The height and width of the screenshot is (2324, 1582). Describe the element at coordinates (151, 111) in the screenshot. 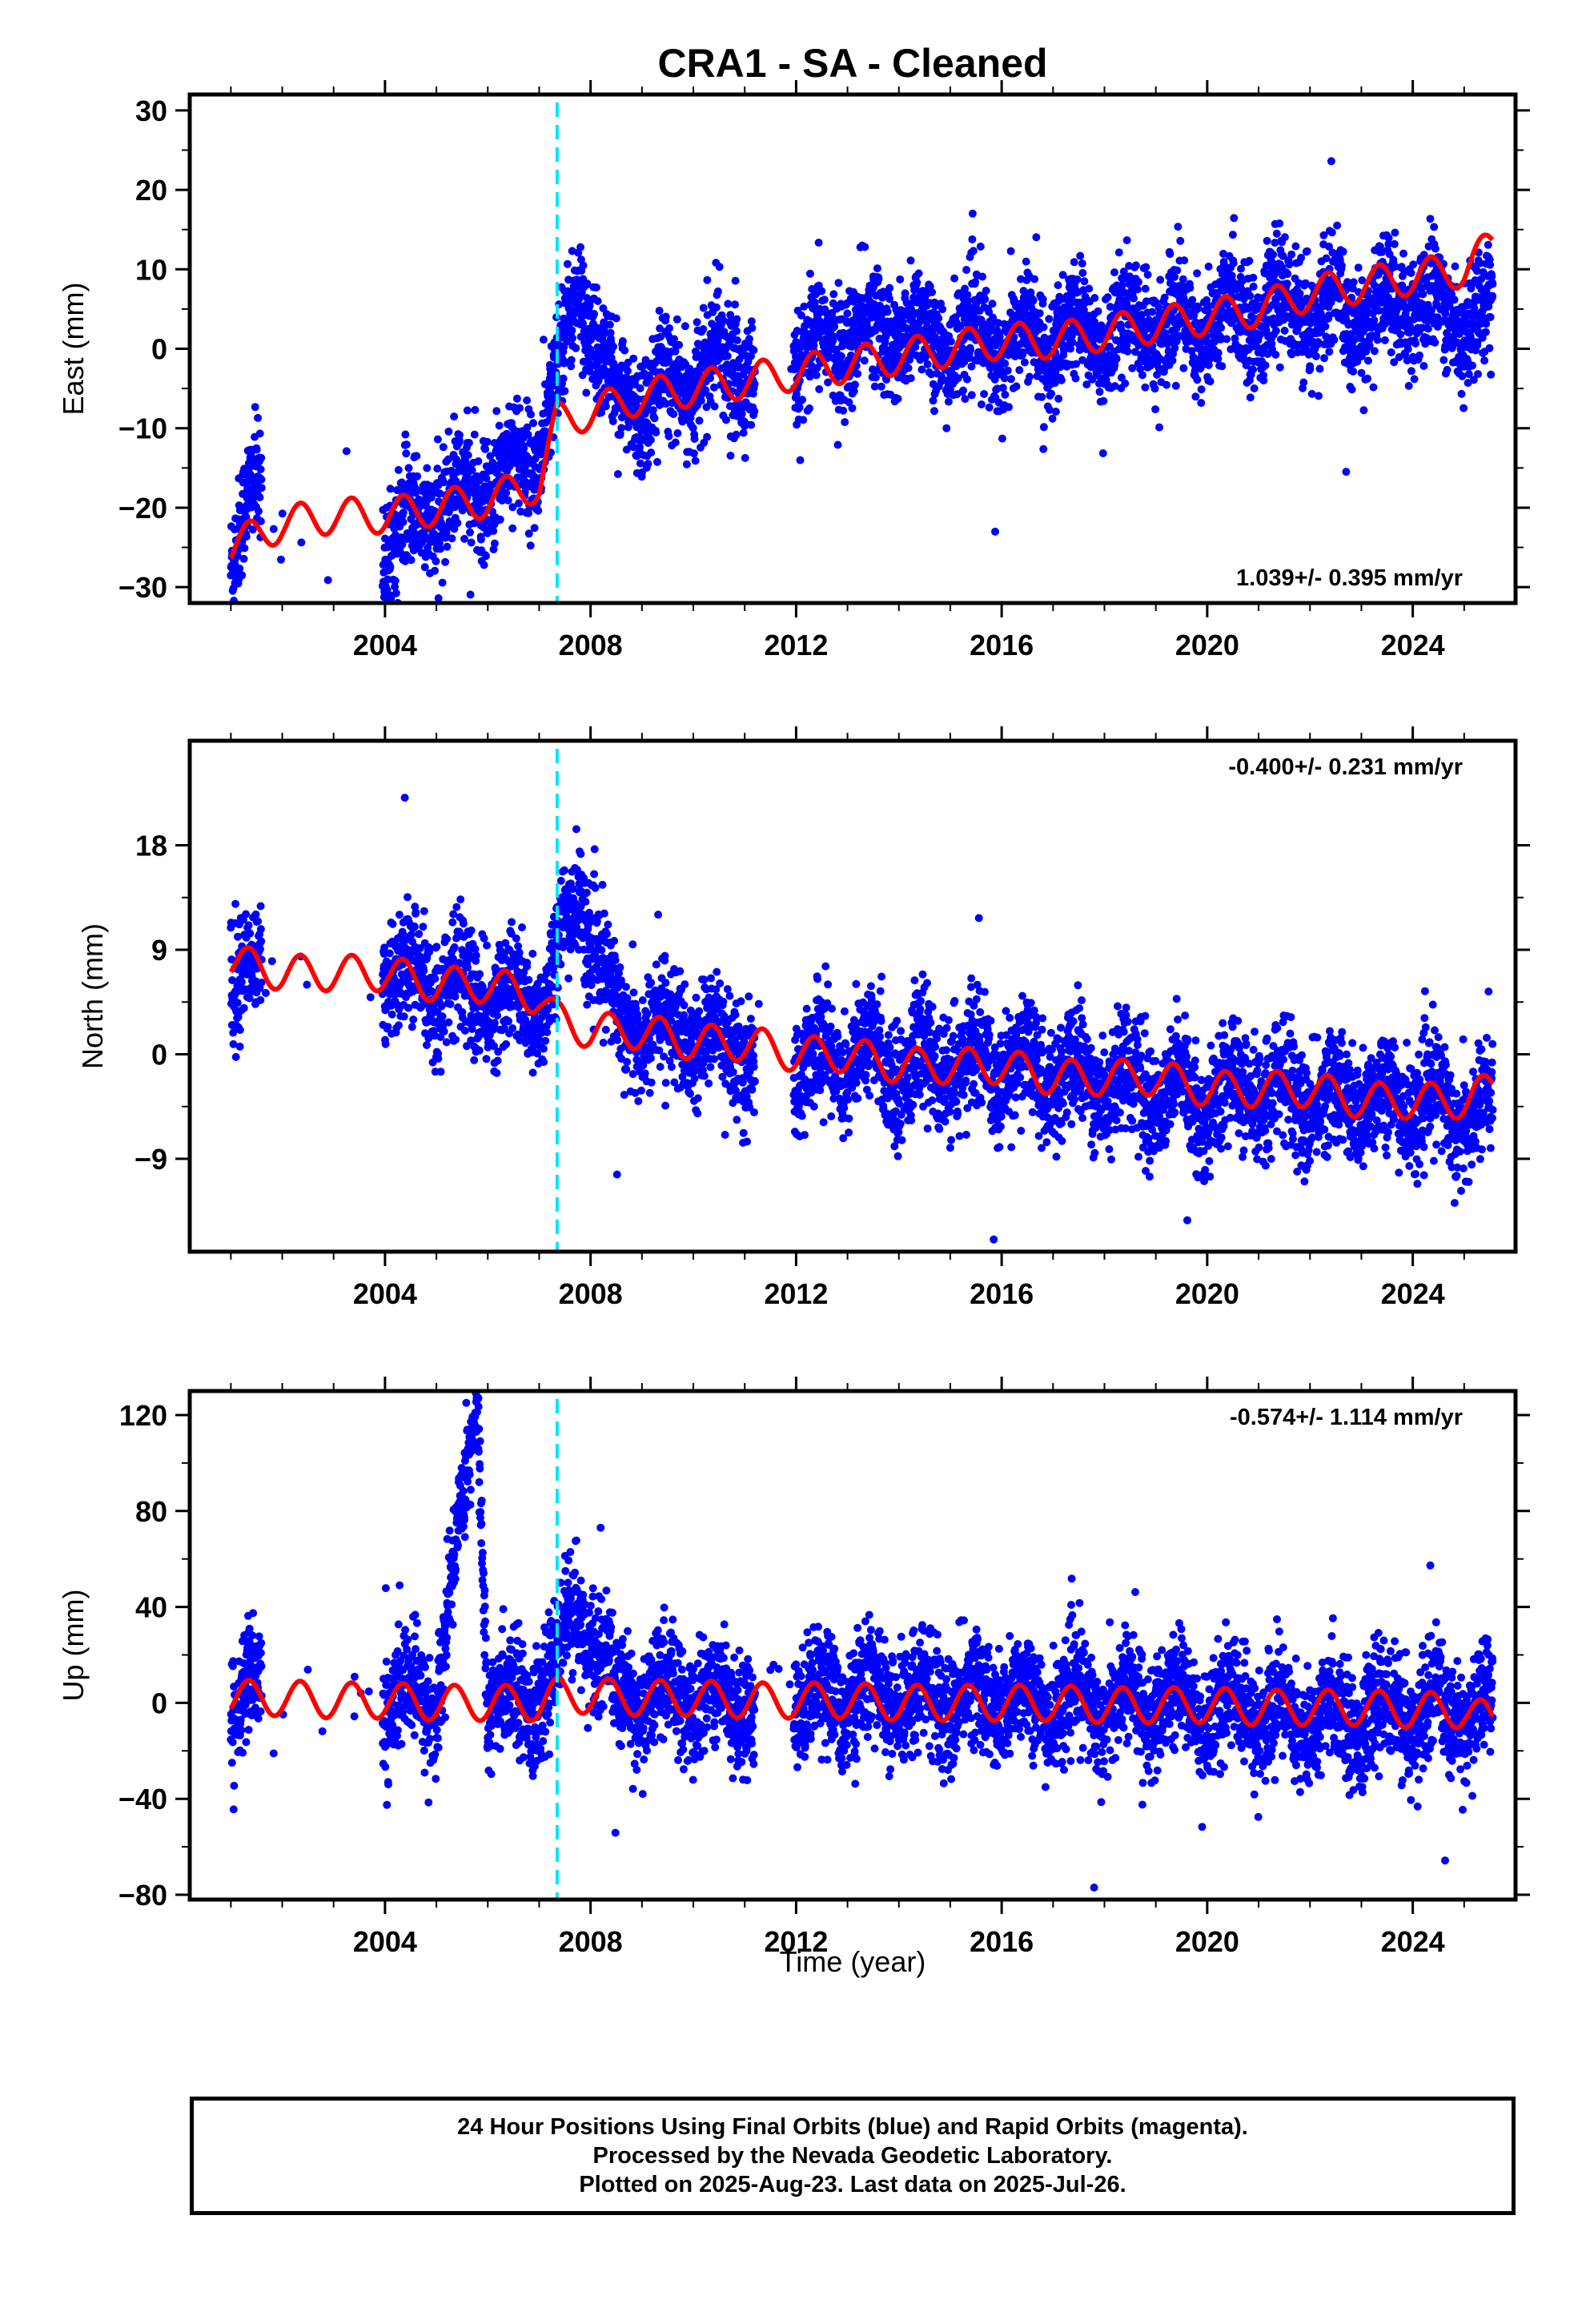

I see `y-tick-label: 30` at that location.